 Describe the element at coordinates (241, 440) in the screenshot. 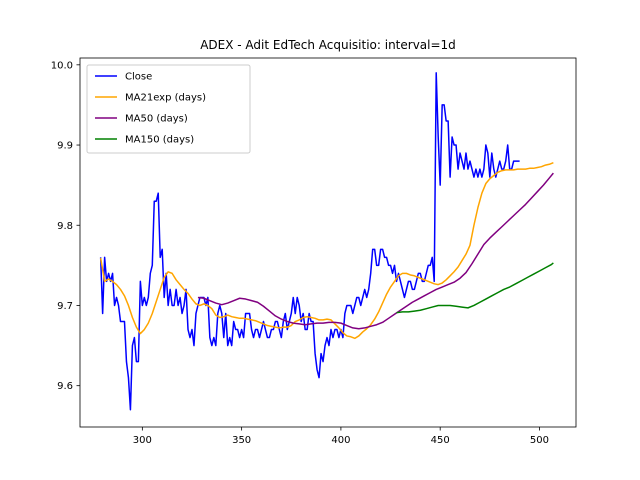

I see `x-tick-label-1: 350` at that location.